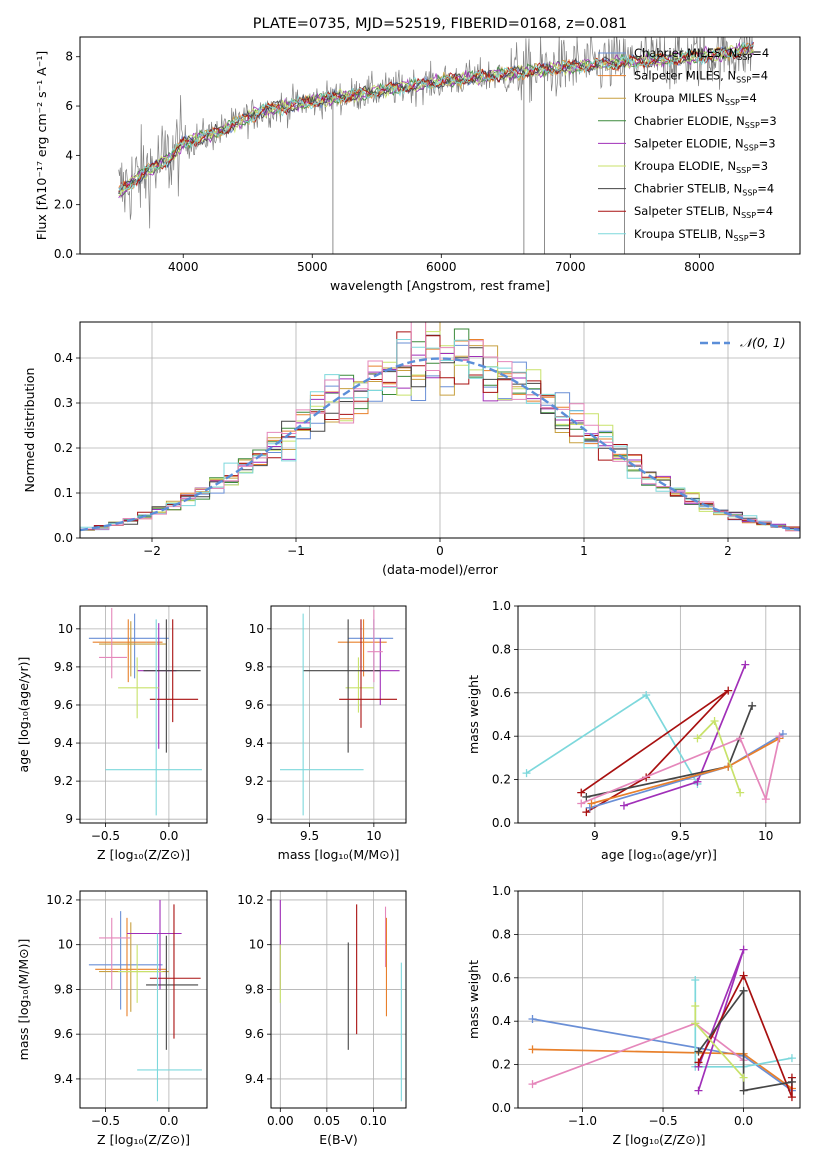  Describe the element at coordinates (41, 145) in the screenshot. I see `y-axis-label: Flux [fλ10⁻¹⁷ erg cm⁻² s⁻¹ A⁻¹]` at that location.